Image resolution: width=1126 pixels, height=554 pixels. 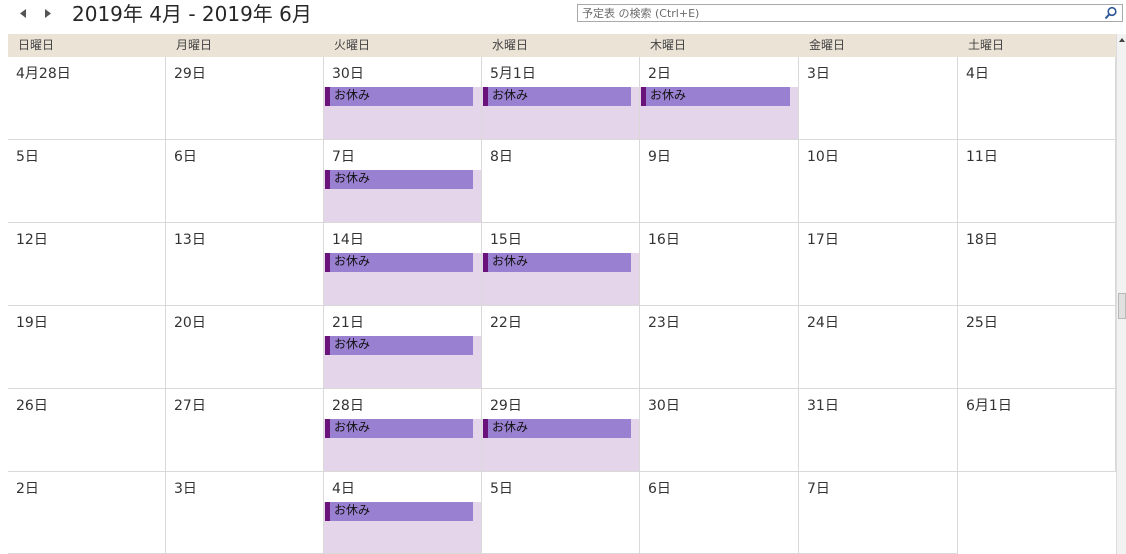 I want to click on triangle-left-icon, so click(x=23, y=13).